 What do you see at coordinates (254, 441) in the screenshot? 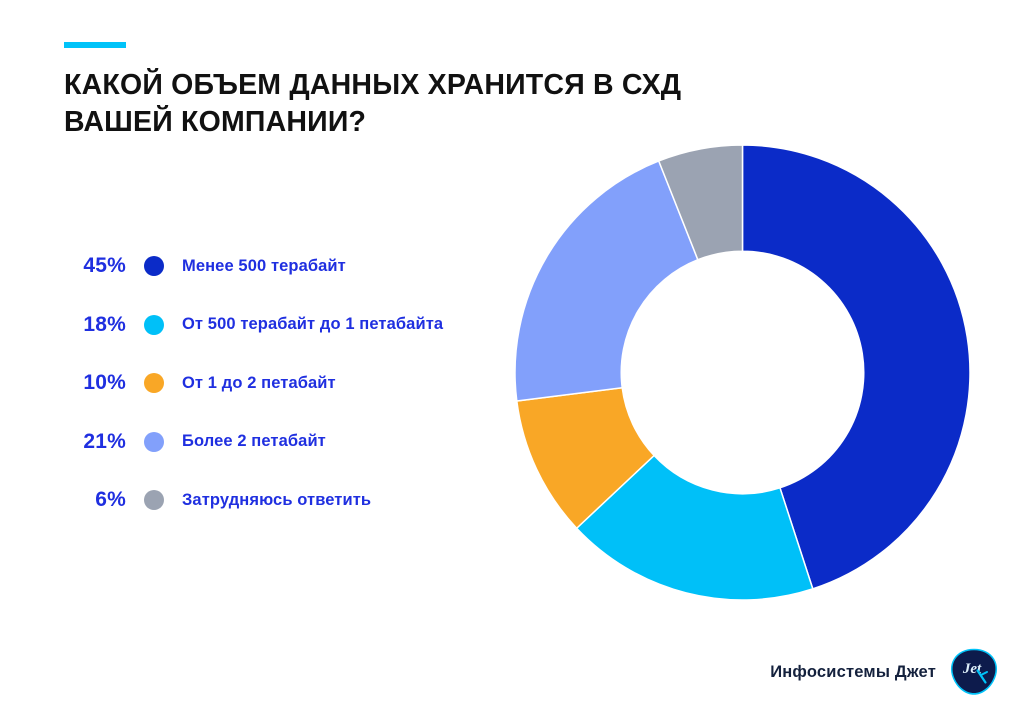
I see `legend-label: Более 2 петабайт` at bounding box center [254, 441].